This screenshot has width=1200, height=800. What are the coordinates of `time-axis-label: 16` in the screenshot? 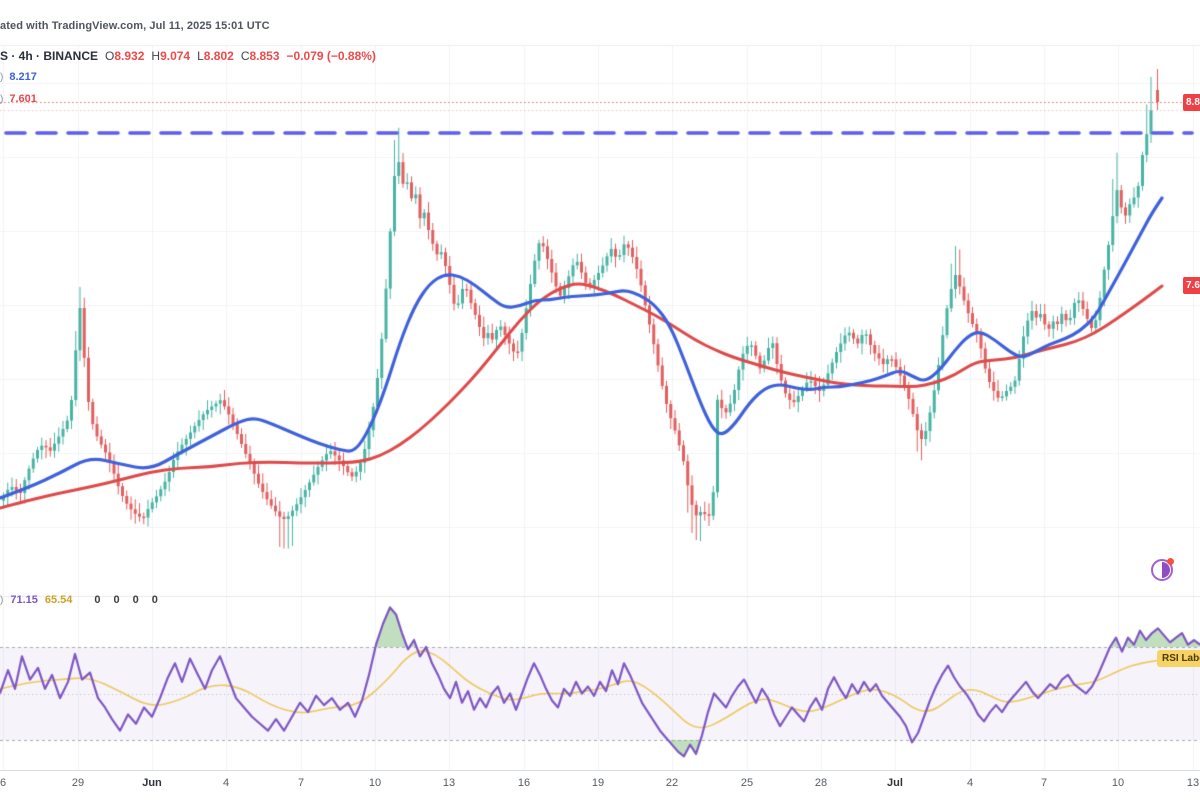 It's located at (524, 783).